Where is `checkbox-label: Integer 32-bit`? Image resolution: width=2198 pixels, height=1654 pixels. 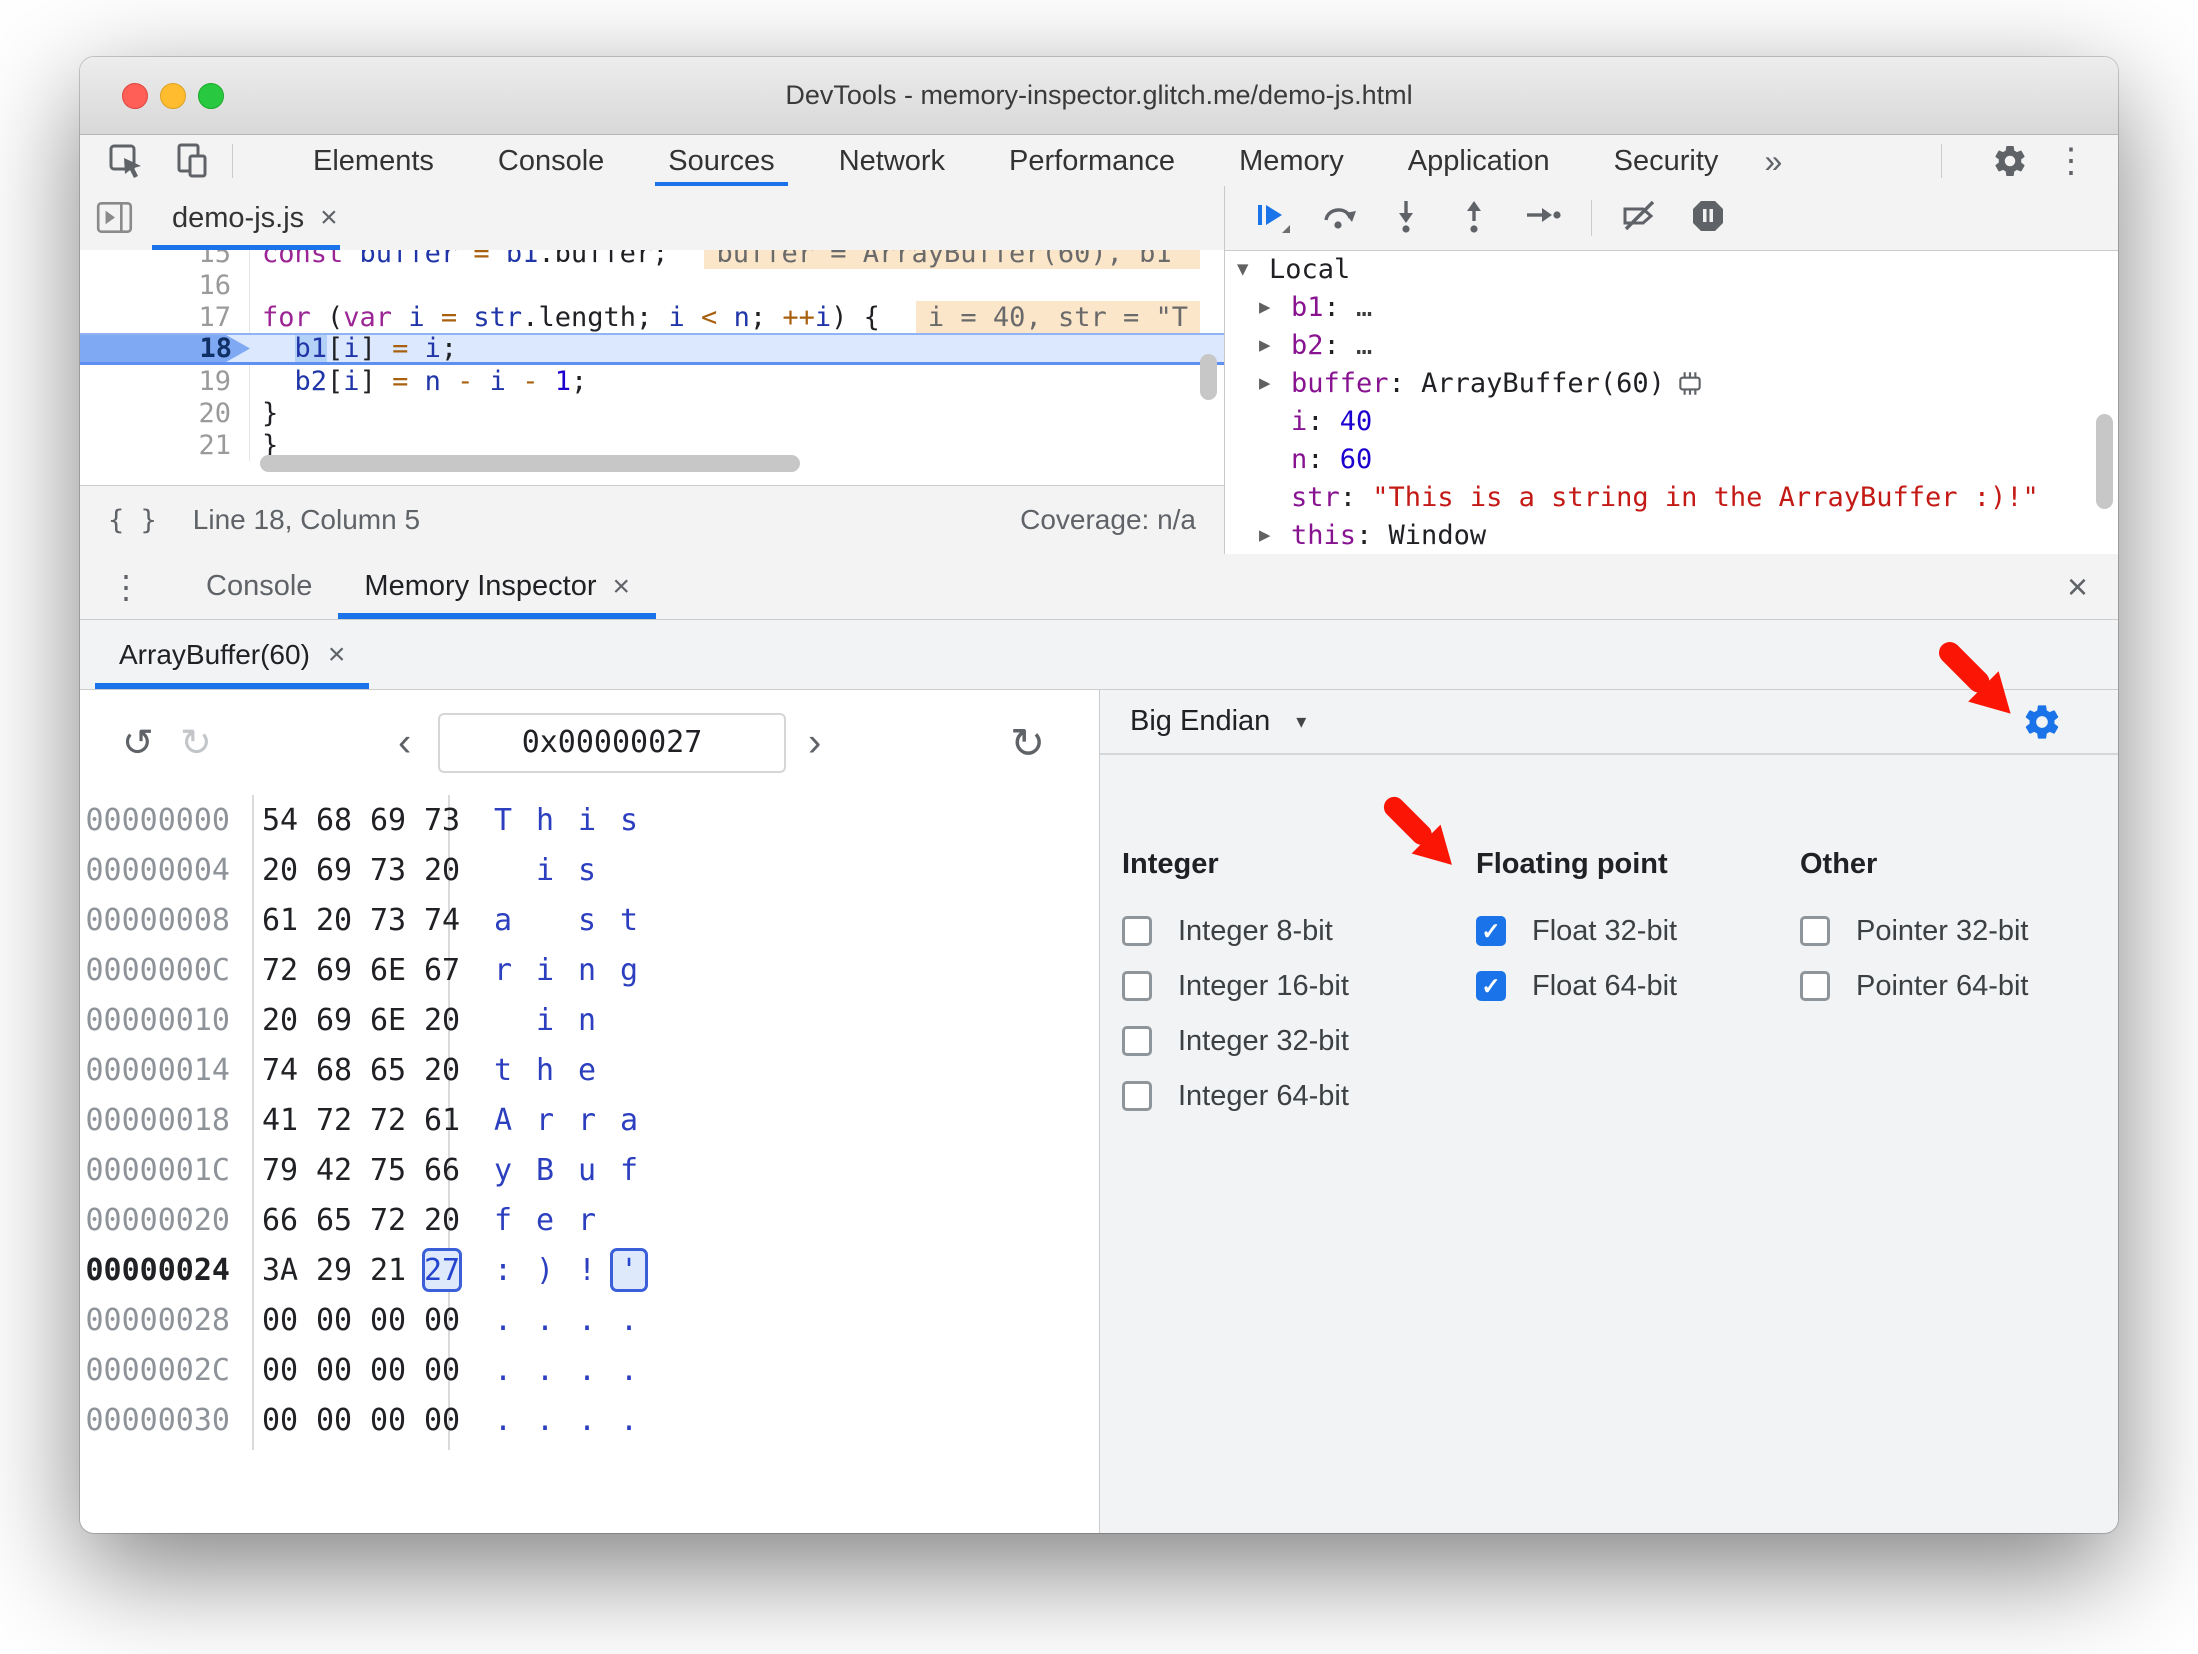 checkbox-label: Integer 32-bit is located at coordinates (1263, 1040).